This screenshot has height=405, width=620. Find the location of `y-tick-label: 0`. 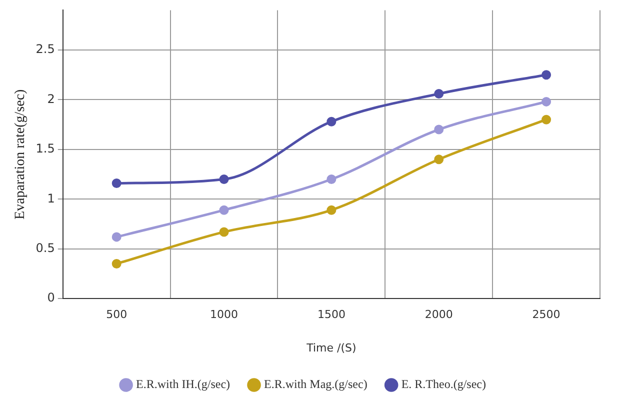

y-tick-label: 0 is located at coordinates (51, 297).